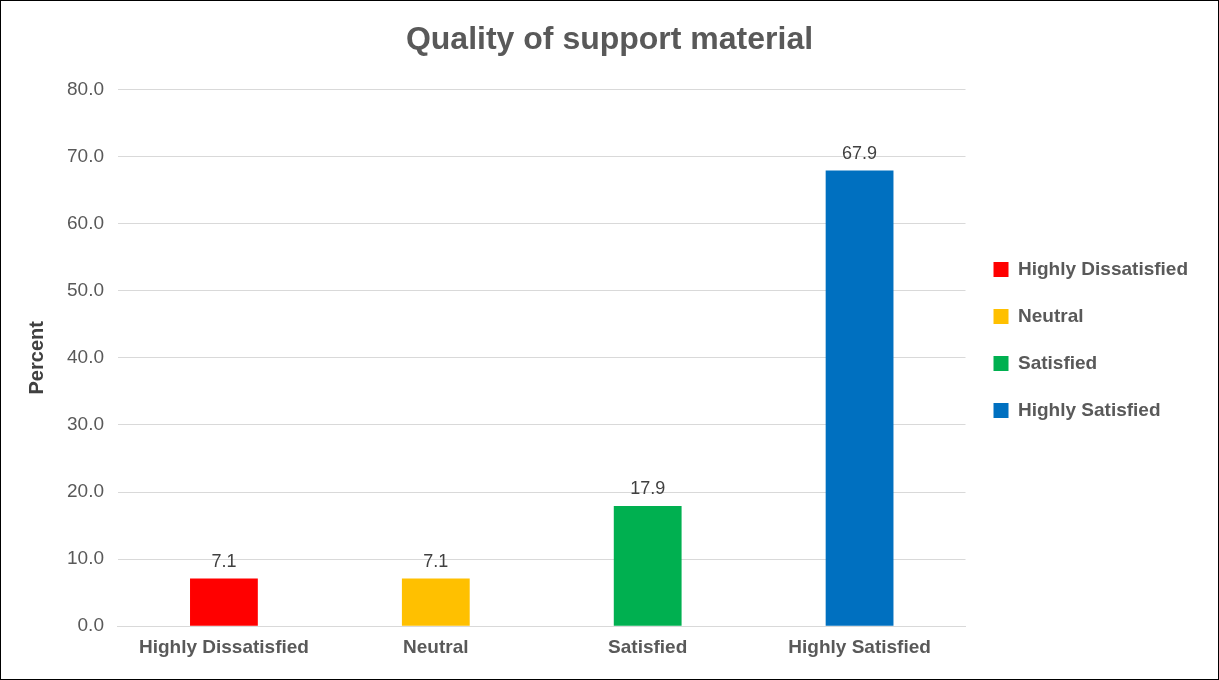 The width and height of the screenshot is (1219, 680). Describe the element at coordinates (85, 424) in the screenshot. I see `y-tick-label: 30.0` at that location.